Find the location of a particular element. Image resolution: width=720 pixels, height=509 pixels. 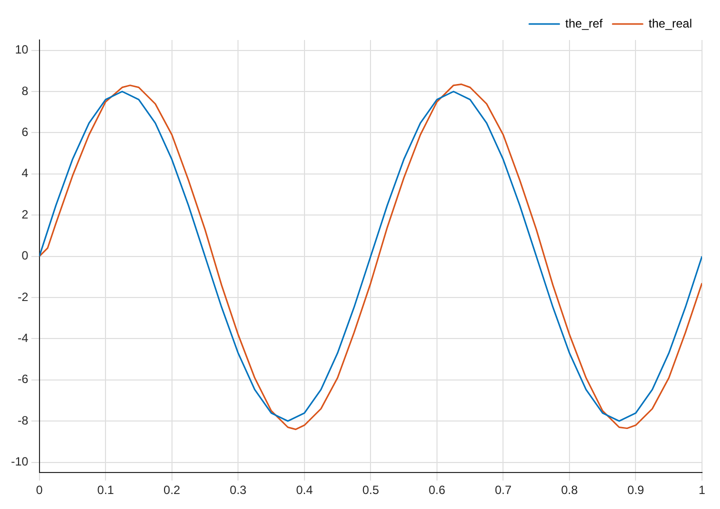

y-tick-label: -4 is located at coordinates (23, 338).